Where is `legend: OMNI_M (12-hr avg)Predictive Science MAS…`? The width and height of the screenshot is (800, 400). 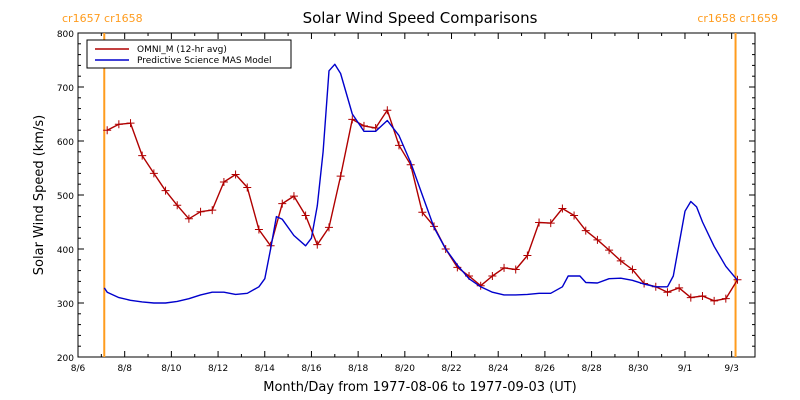 legend: OMNI_M (12-hr avg)Predictive Science MAS… is located at coordinates (189, 54).